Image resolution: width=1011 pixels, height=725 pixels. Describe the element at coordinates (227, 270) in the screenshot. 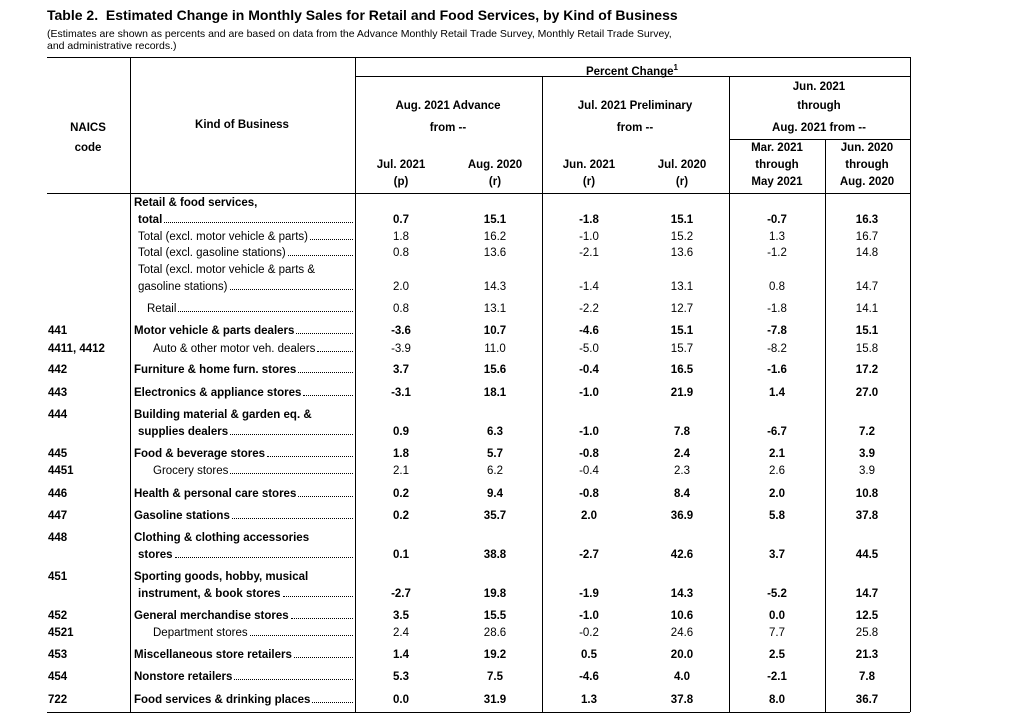

I see `kind-label: Total (excl. motor vehicle & parts &` at that location.